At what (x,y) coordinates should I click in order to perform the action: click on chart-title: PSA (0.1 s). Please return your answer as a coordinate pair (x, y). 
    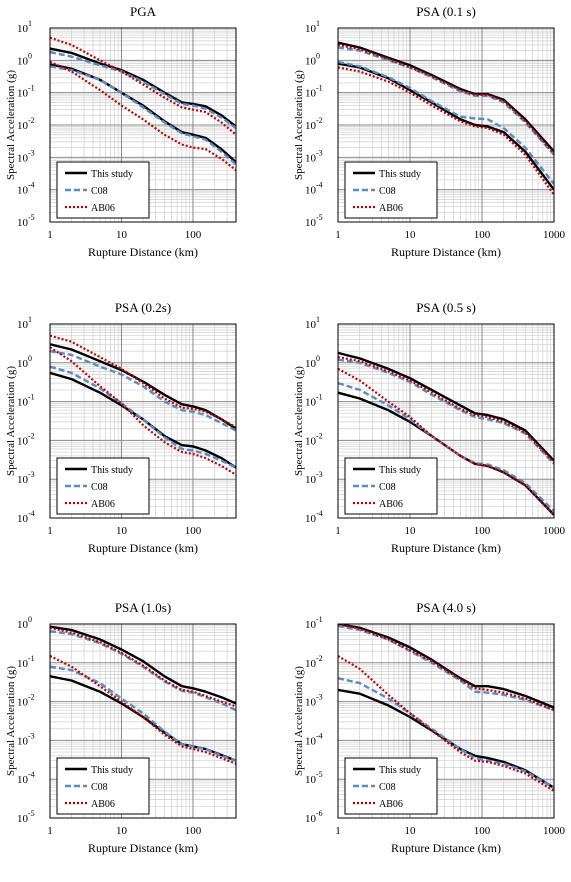
    Looking at the image, I should click on (446, 11).